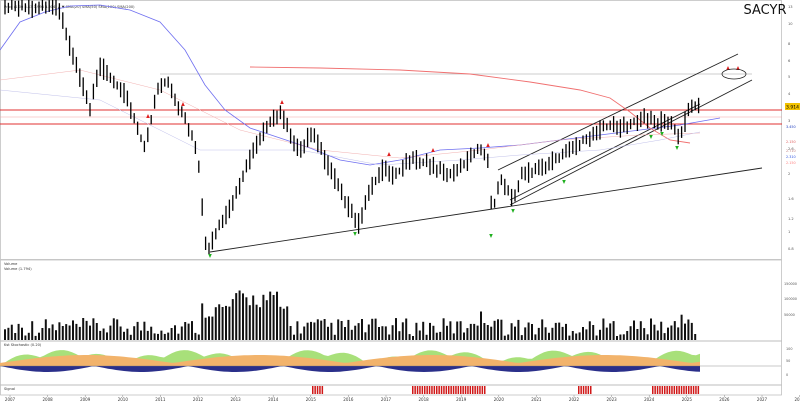  Describe the element at coordinates (536, 399) in the screenshot. I see `x-tick-label: 2021` at that location.